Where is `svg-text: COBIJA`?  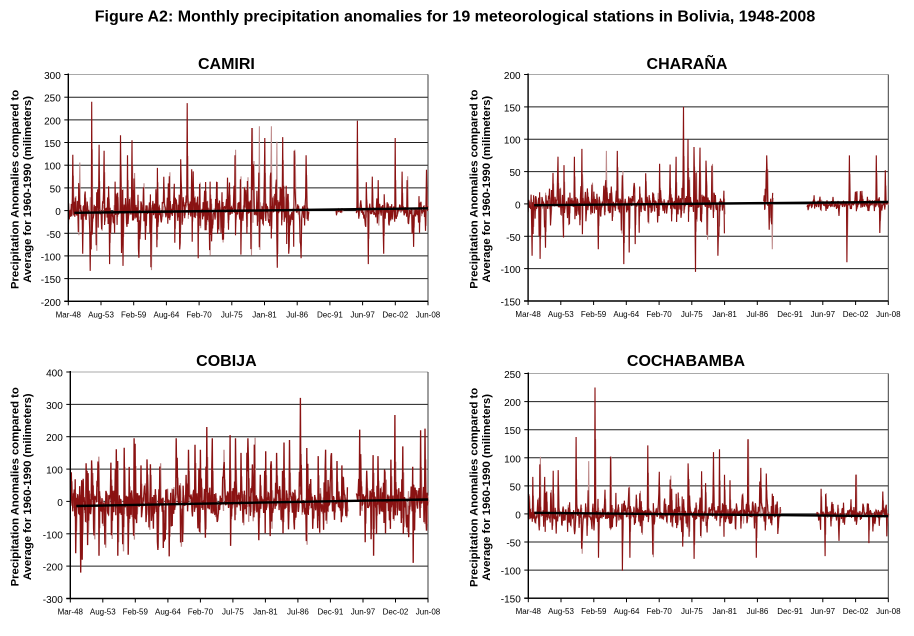
svg-text: COBIJA is located at coordinates (226, 361).